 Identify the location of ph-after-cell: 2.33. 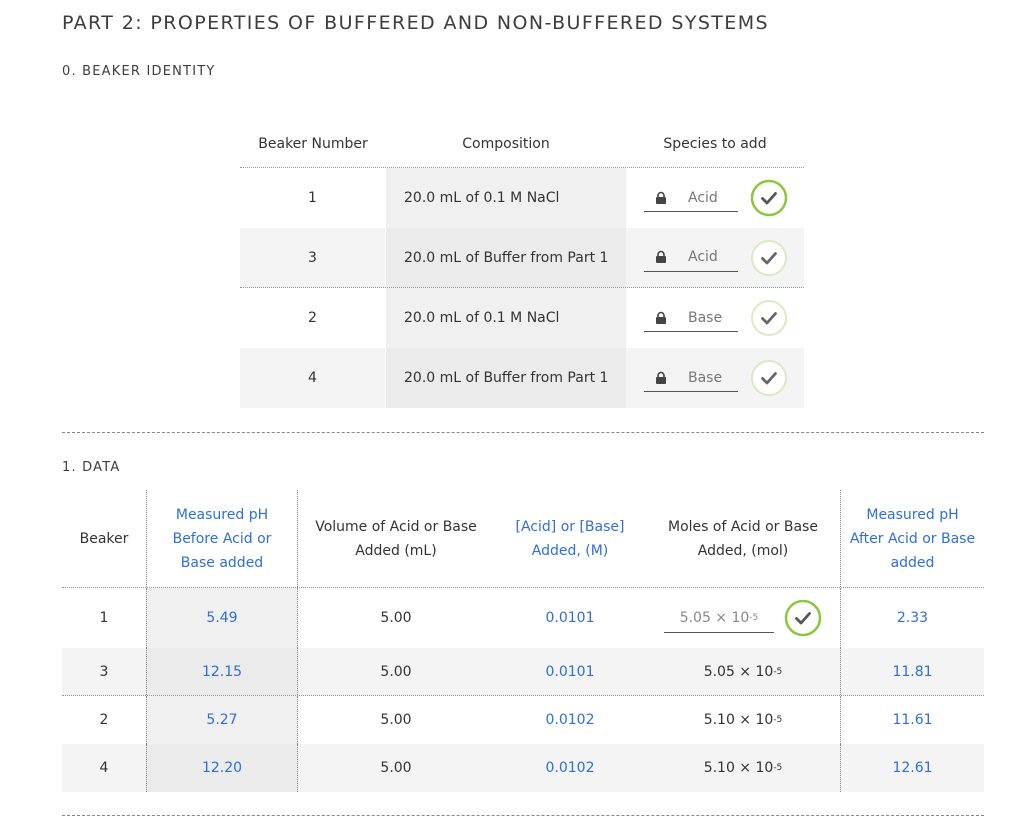
(912, 618).